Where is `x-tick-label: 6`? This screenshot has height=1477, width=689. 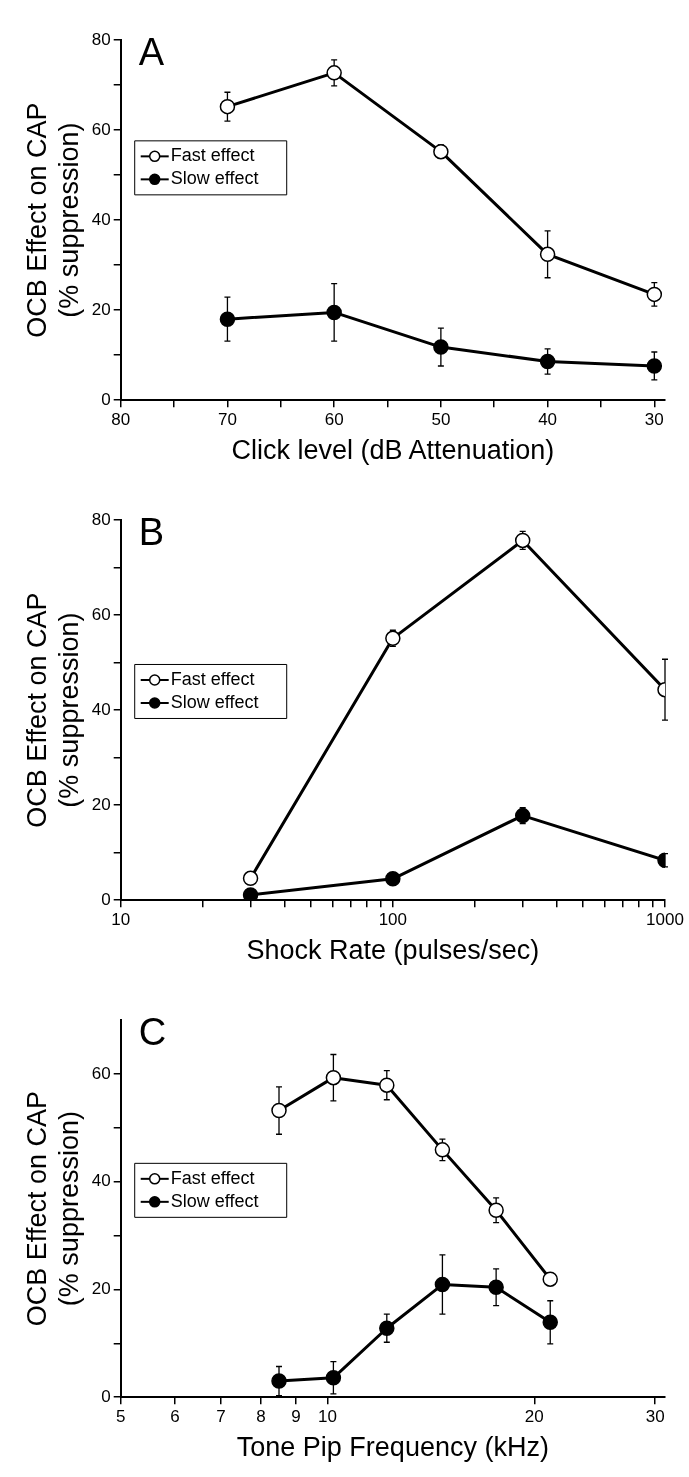
x-tick-label: 6 is located at coordinates (175, 1417).